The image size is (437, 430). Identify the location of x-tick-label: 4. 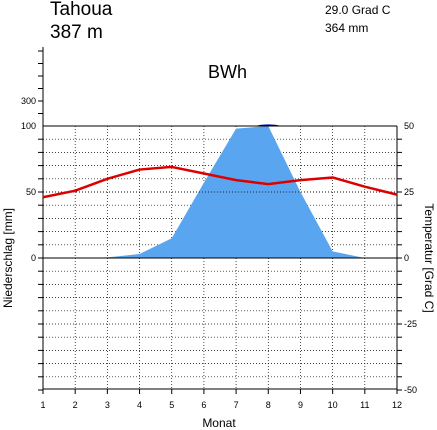
(139, 405).